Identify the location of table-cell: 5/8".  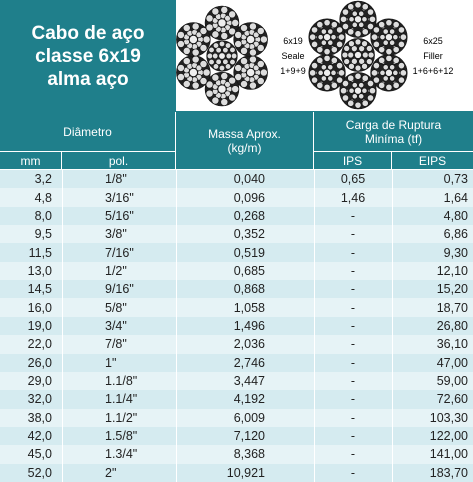
(116, 307).